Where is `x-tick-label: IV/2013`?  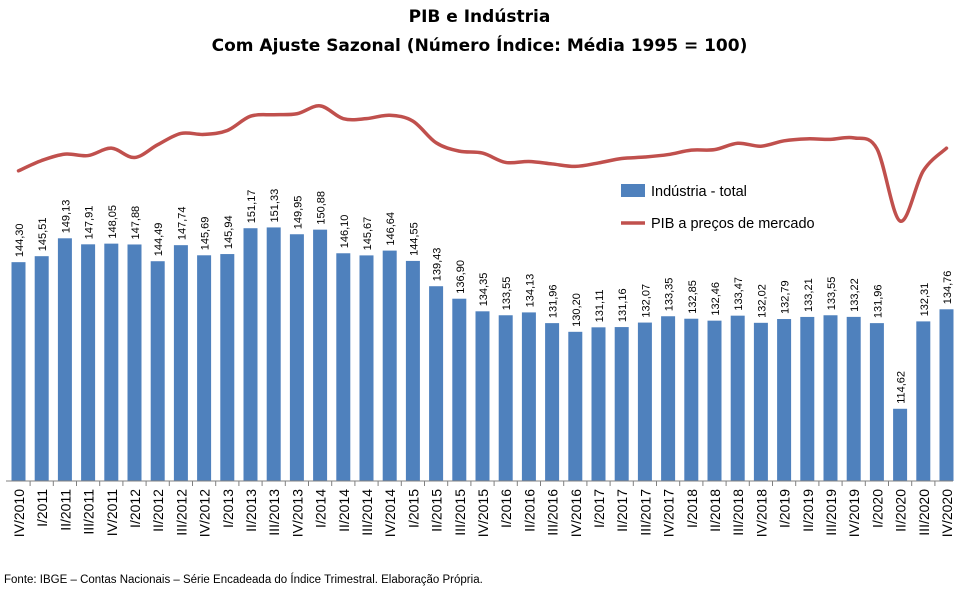
x-tick-label: IV/2013 is located at coordinates (297, 513).